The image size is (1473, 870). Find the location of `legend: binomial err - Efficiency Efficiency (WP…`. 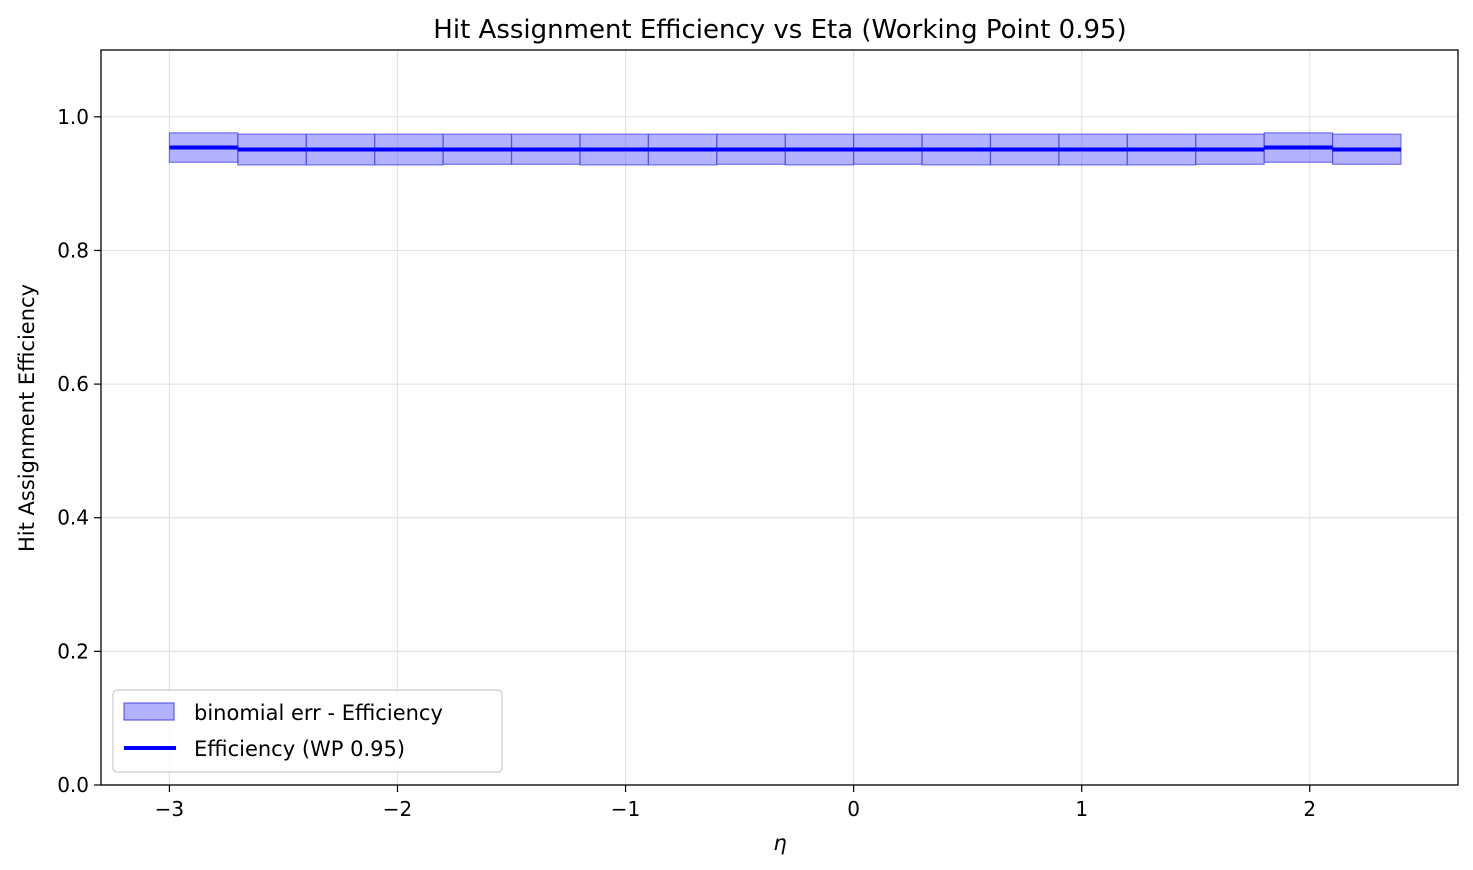

legend: binomial err - Efficiency Efficiency (WP… is located at coordinates (307, 731).